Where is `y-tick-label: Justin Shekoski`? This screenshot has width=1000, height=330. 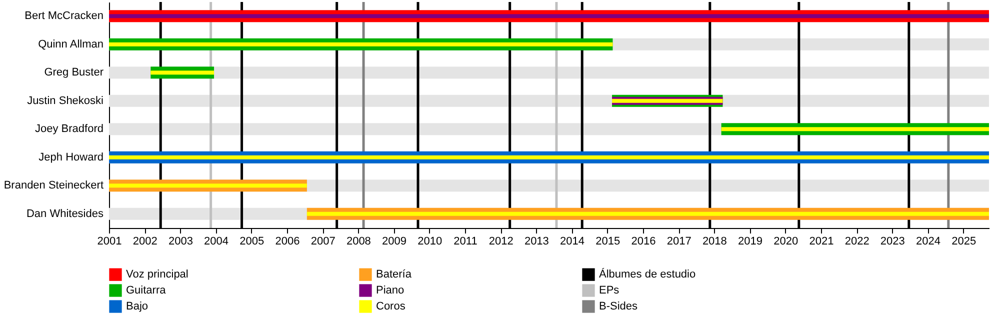
y-tick-label: Justin Shekoski is located at coordinates (65, 100).